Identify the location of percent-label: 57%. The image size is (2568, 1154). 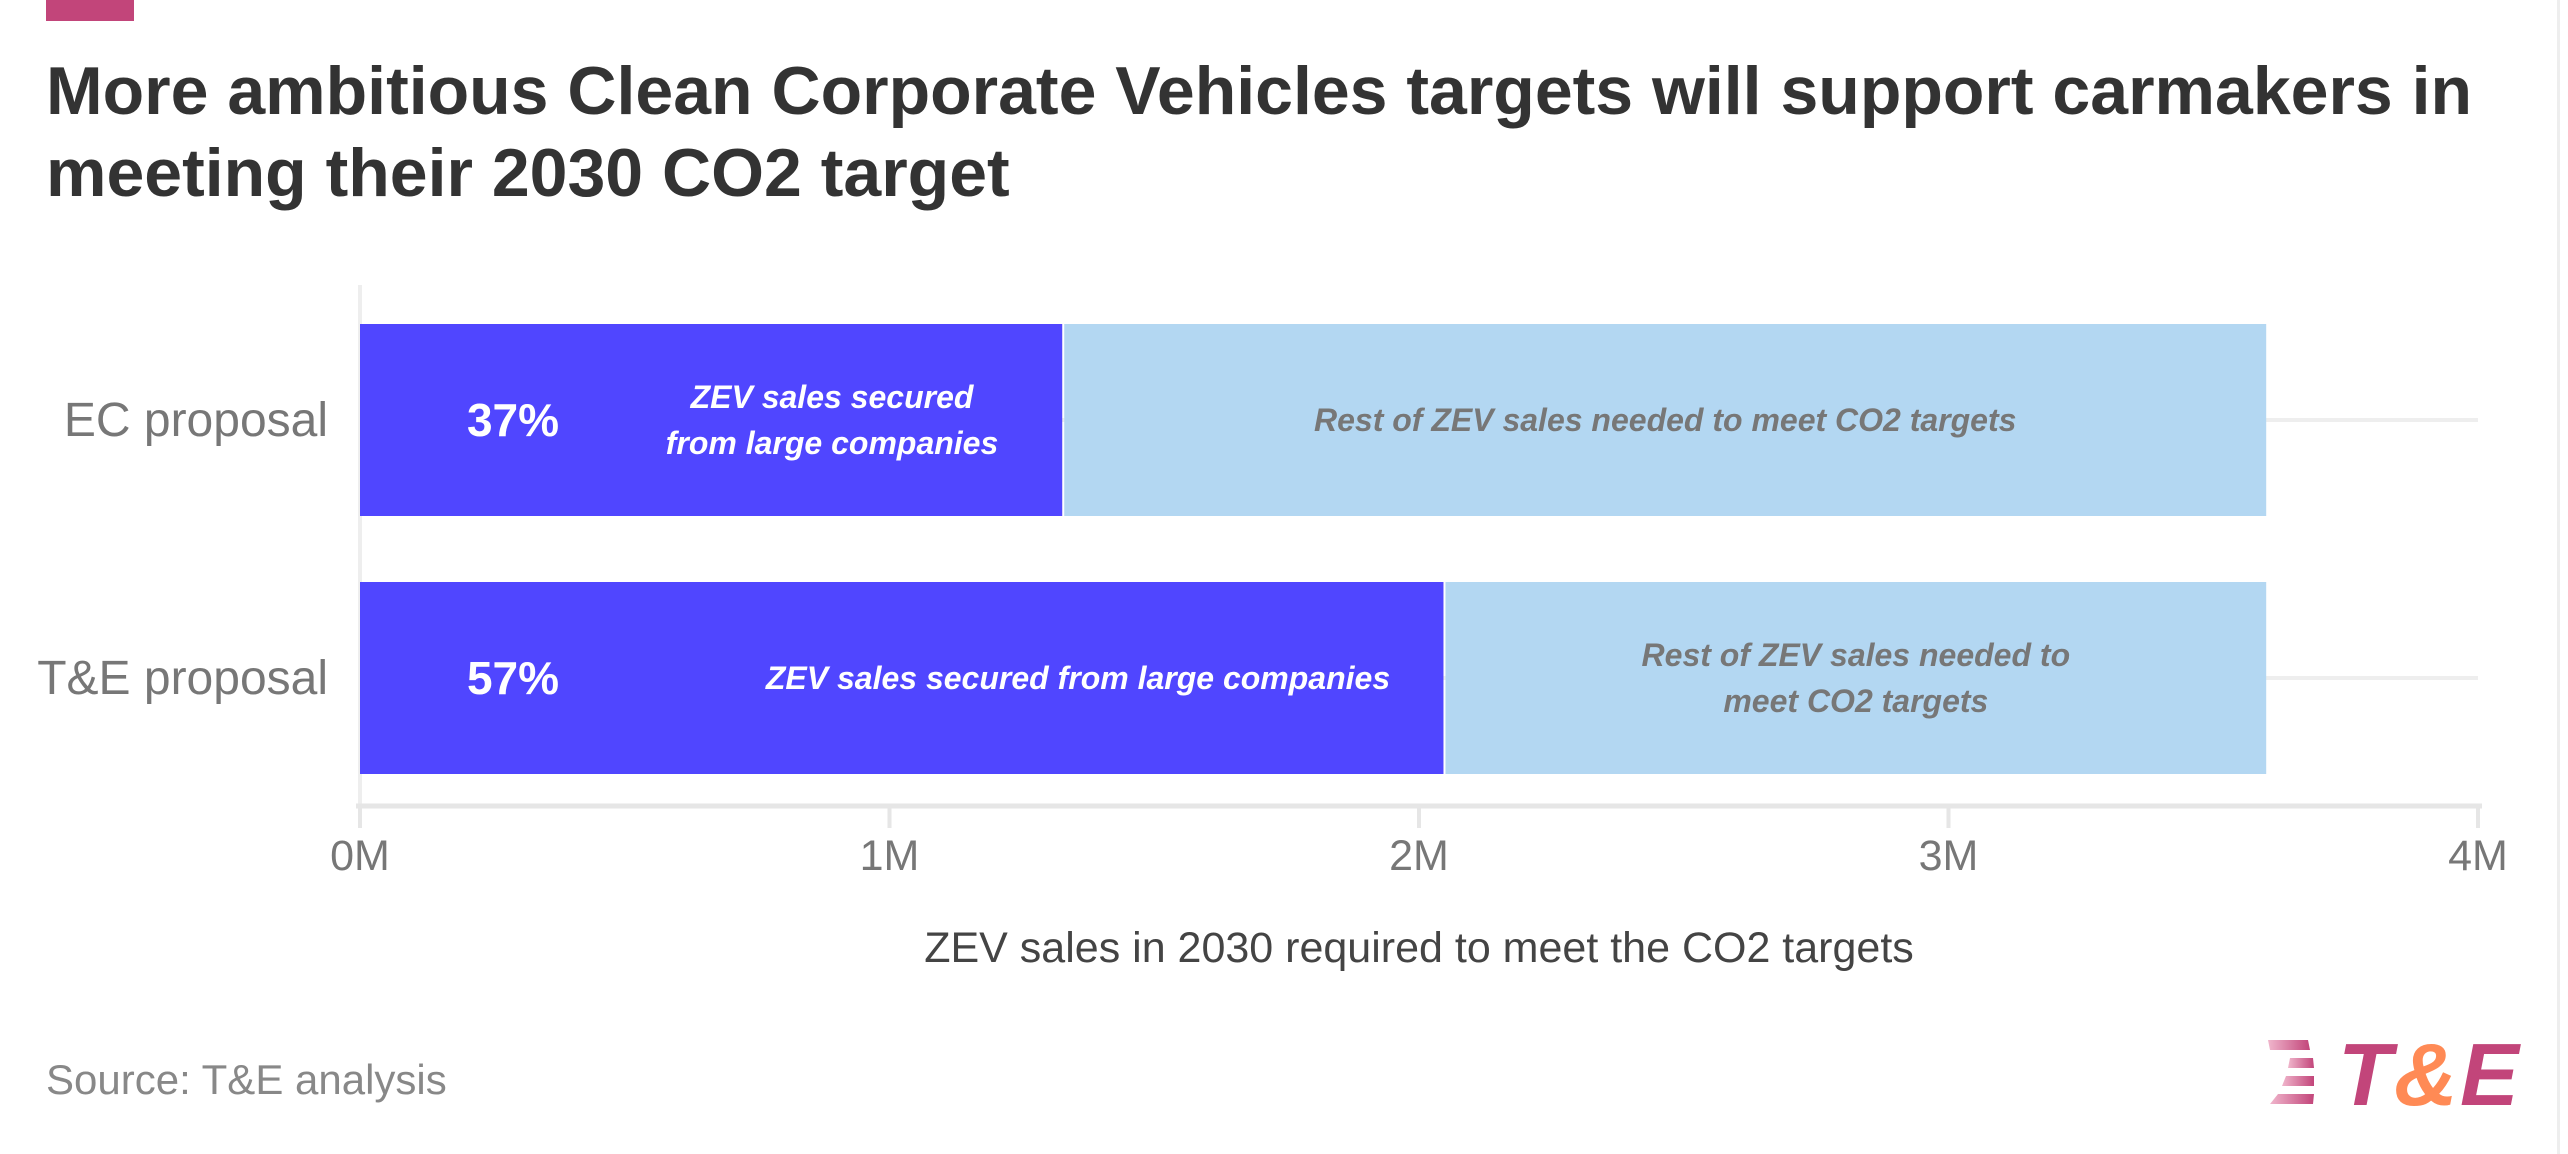
(513, 678).